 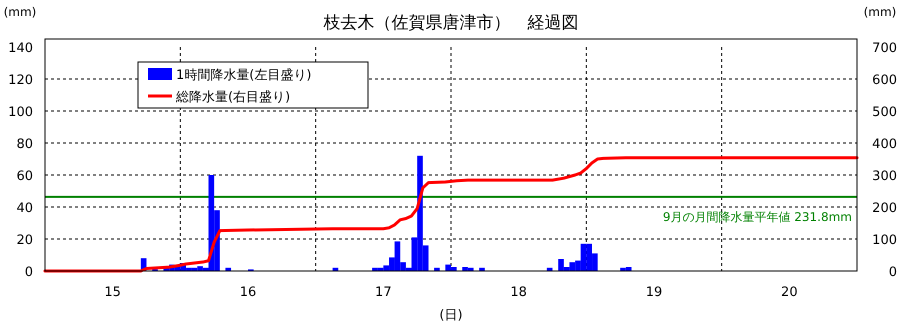 I want to click on x-tick-label: 19, so click(x=654, y=292).